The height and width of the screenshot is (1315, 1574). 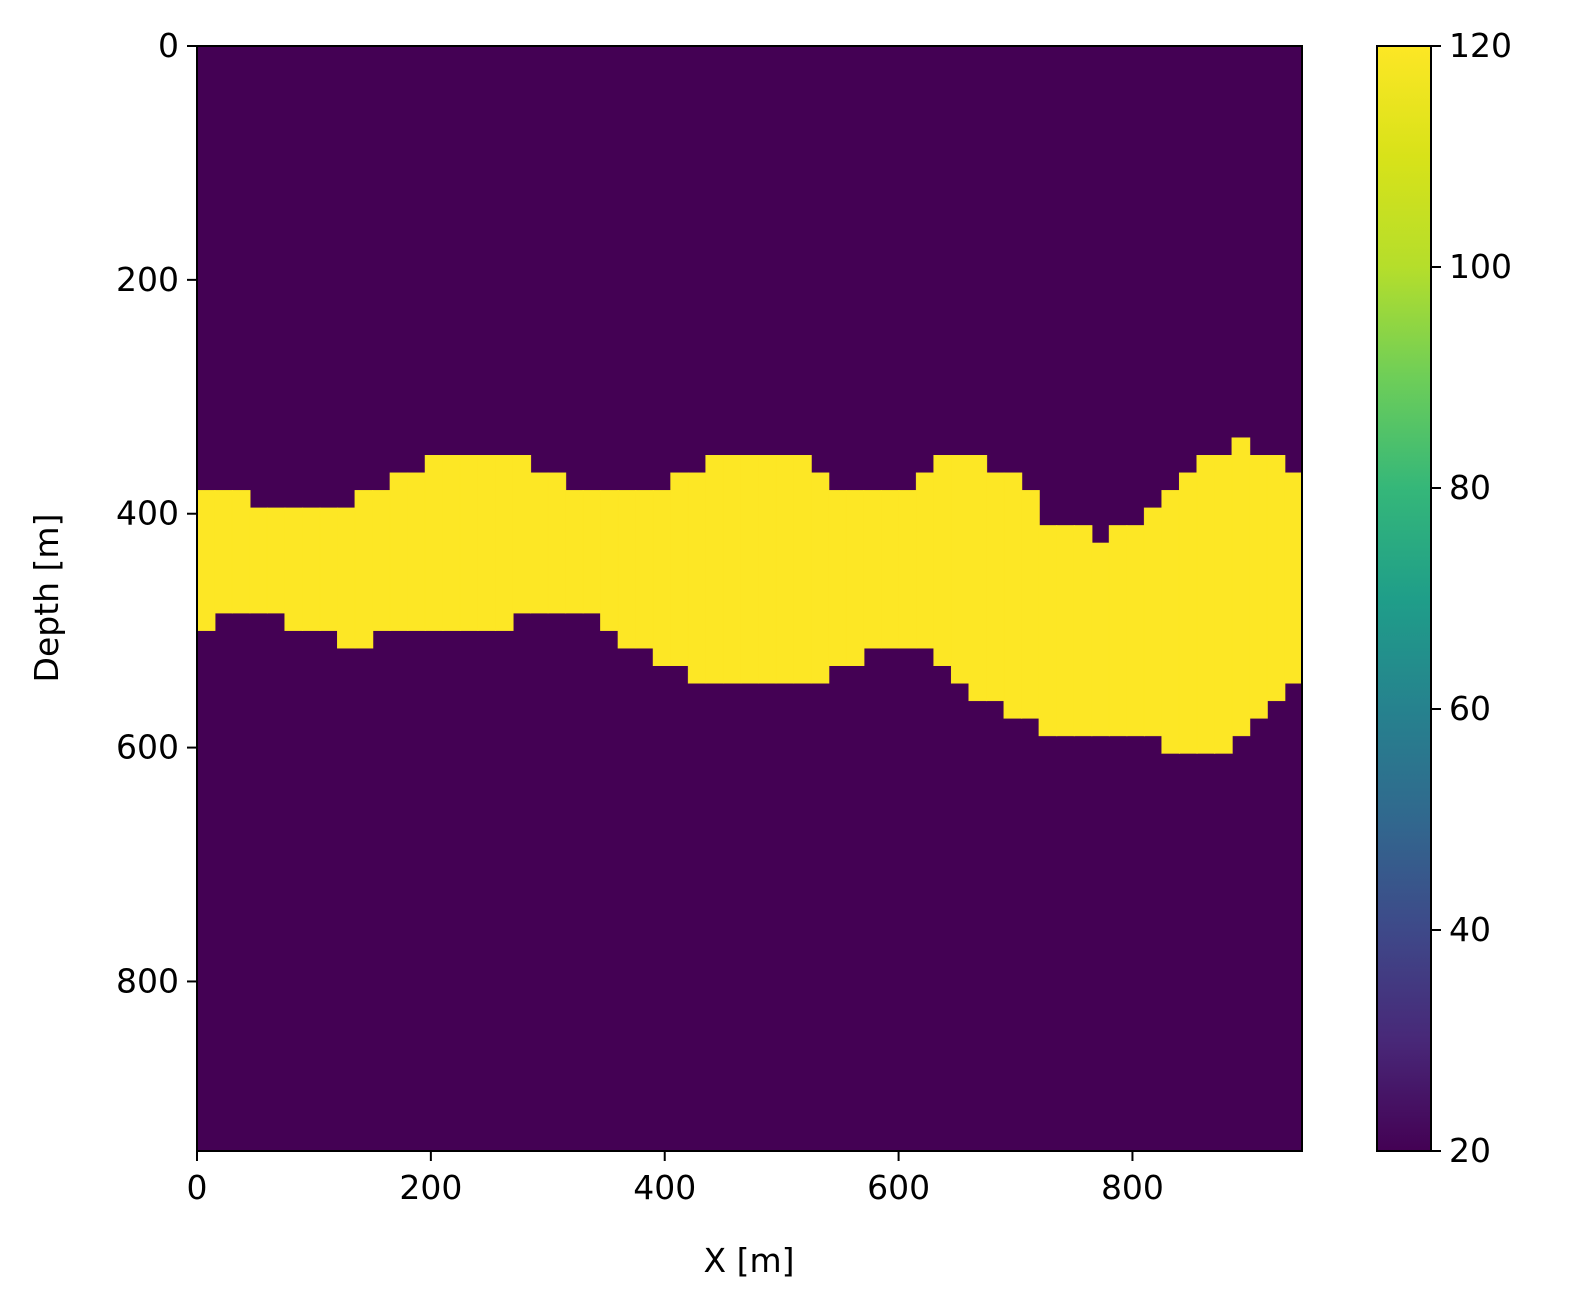 What do you see at coordinates (1404, 598) in the screenshot?
I see `colorbar-gradient` at bounding box center [1404, 598].